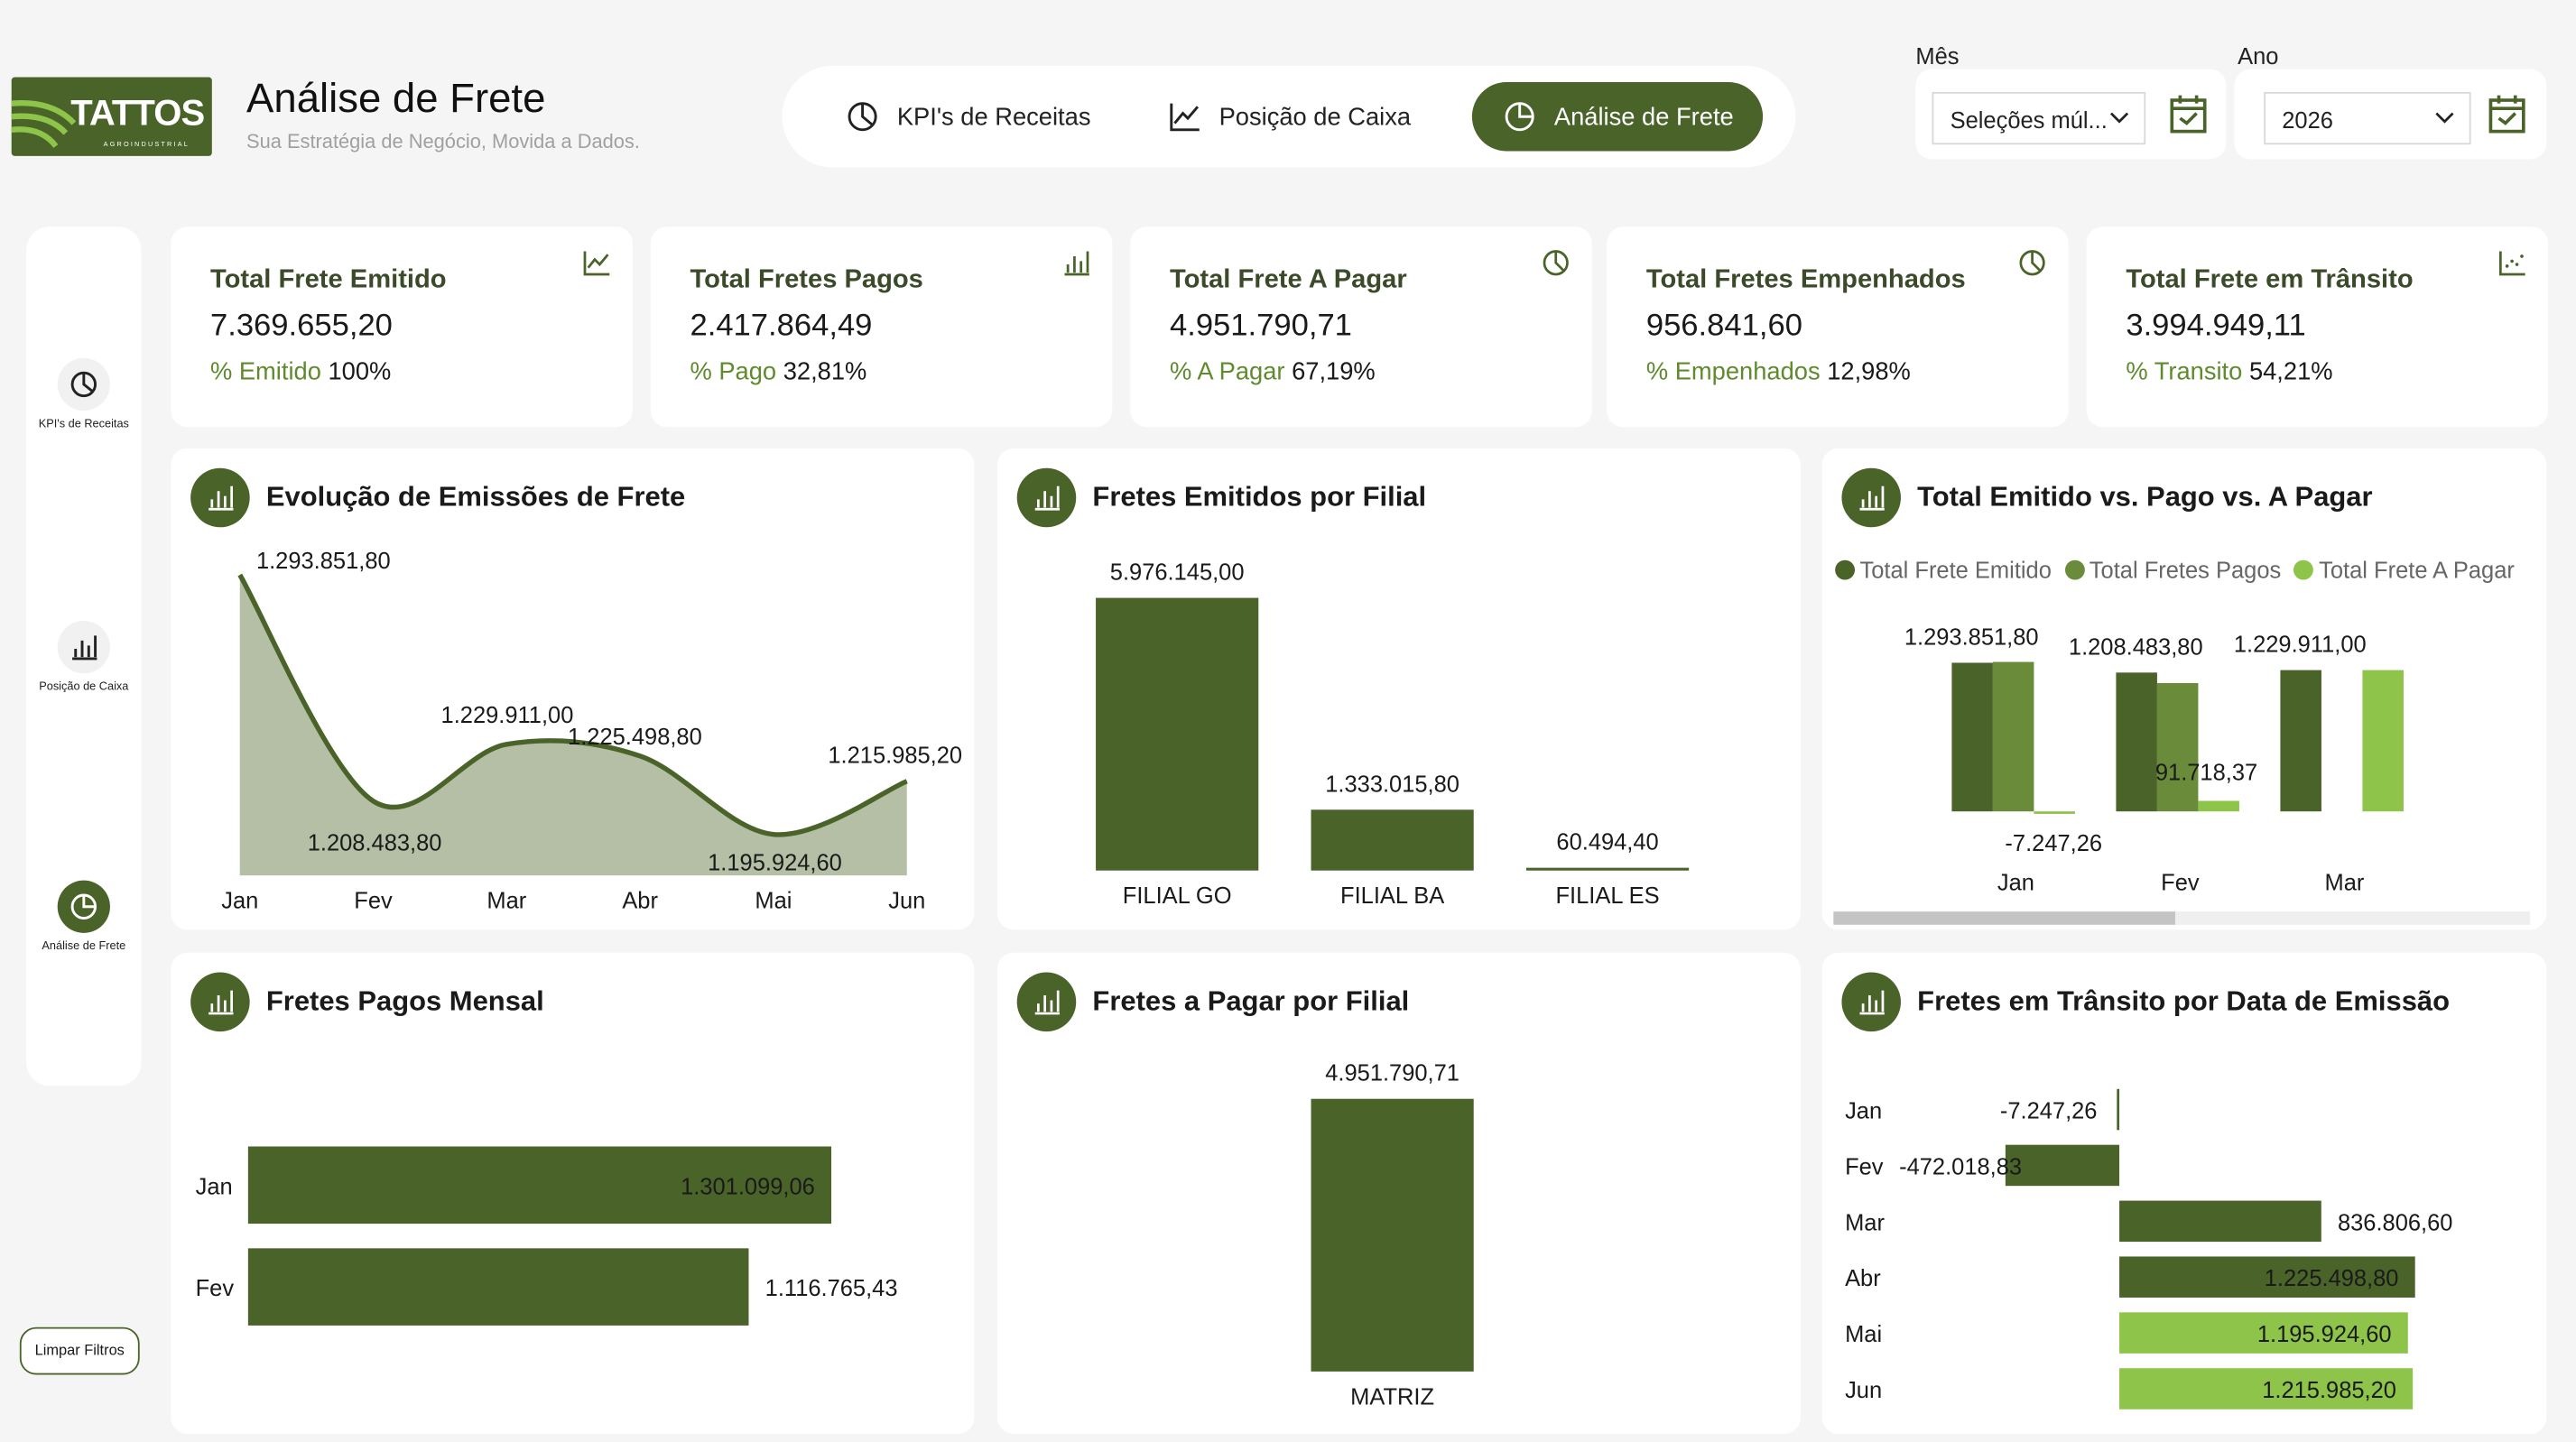  Describe the element at coordinates (733, 371) in the screenshot. I see `kpi-percent-label: % Pago` at that location.